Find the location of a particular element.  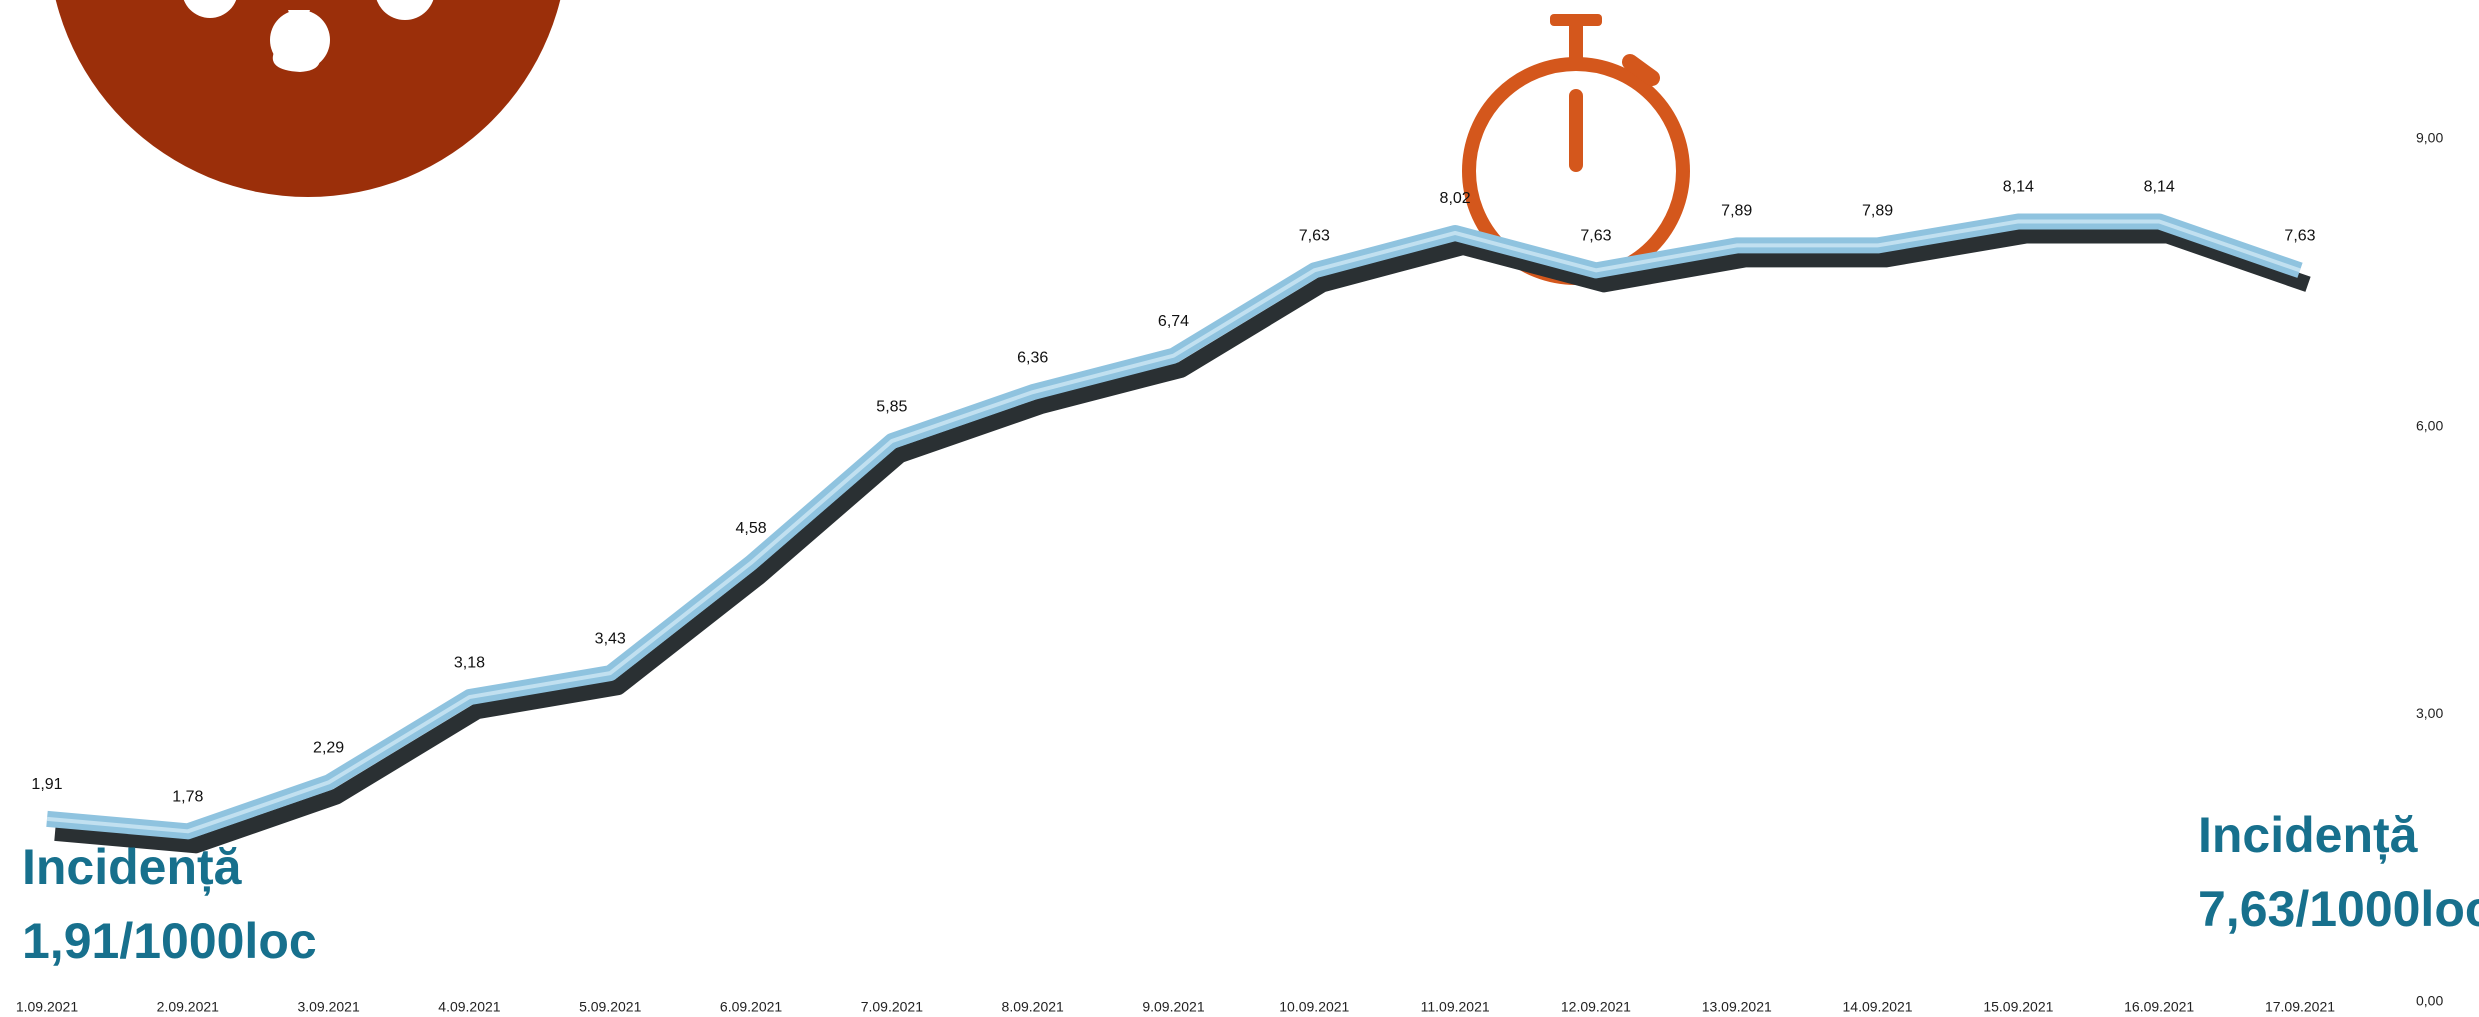

data-label: 3,43 is located at coordinates (610, 638).